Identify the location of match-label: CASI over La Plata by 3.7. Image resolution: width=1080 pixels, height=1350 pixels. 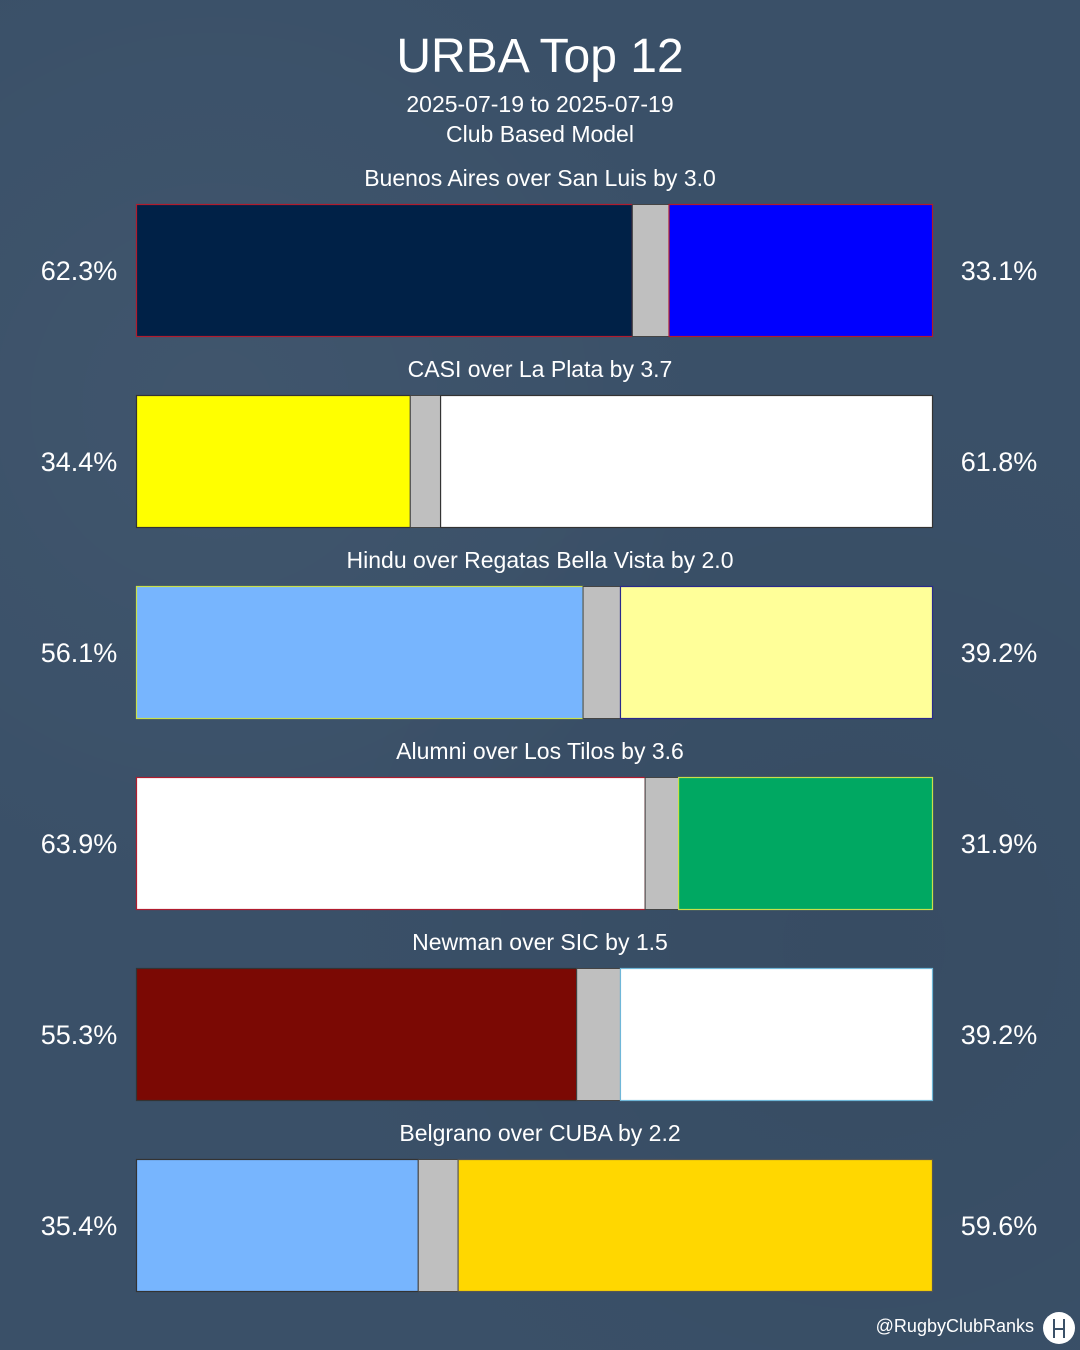
(540, 369).